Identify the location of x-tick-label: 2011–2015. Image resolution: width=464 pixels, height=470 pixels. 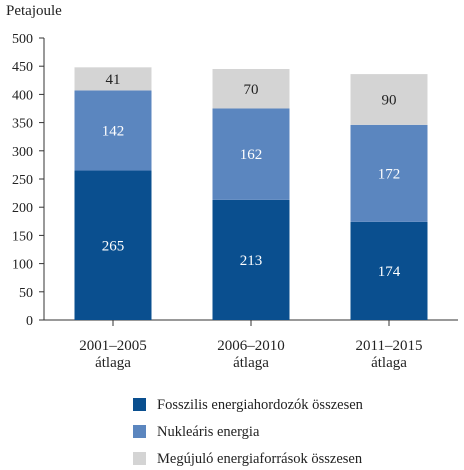
(389, 346).